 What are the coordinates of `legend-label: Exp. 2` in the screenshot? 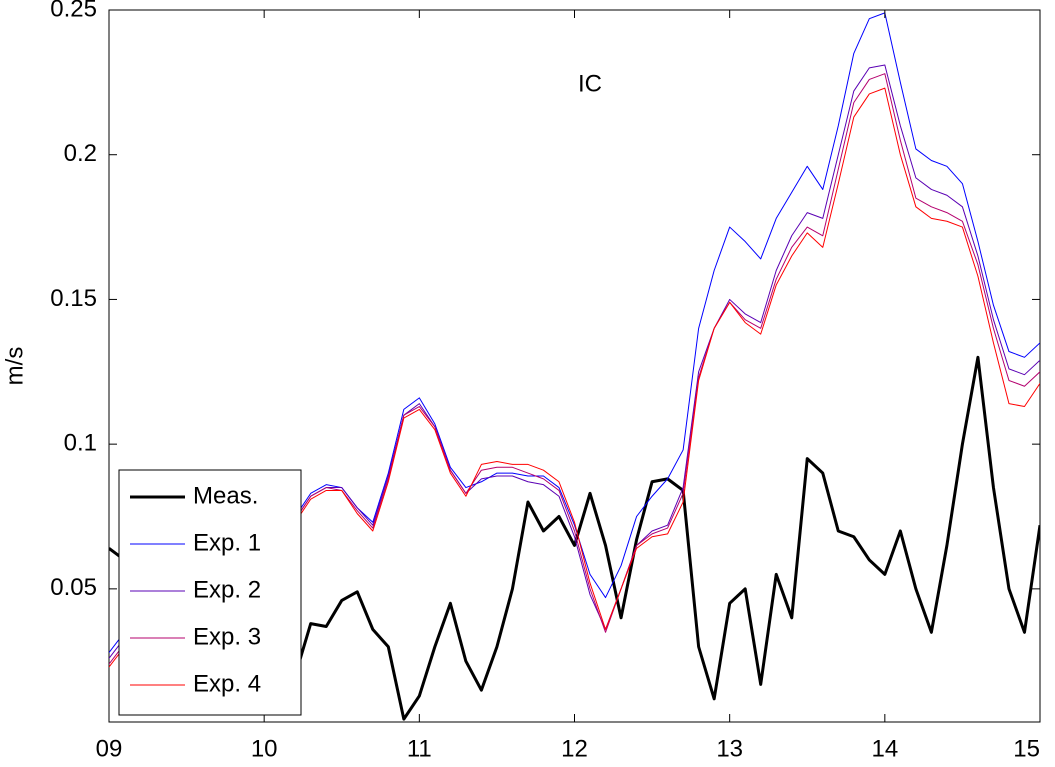 It's located at (227, 589).